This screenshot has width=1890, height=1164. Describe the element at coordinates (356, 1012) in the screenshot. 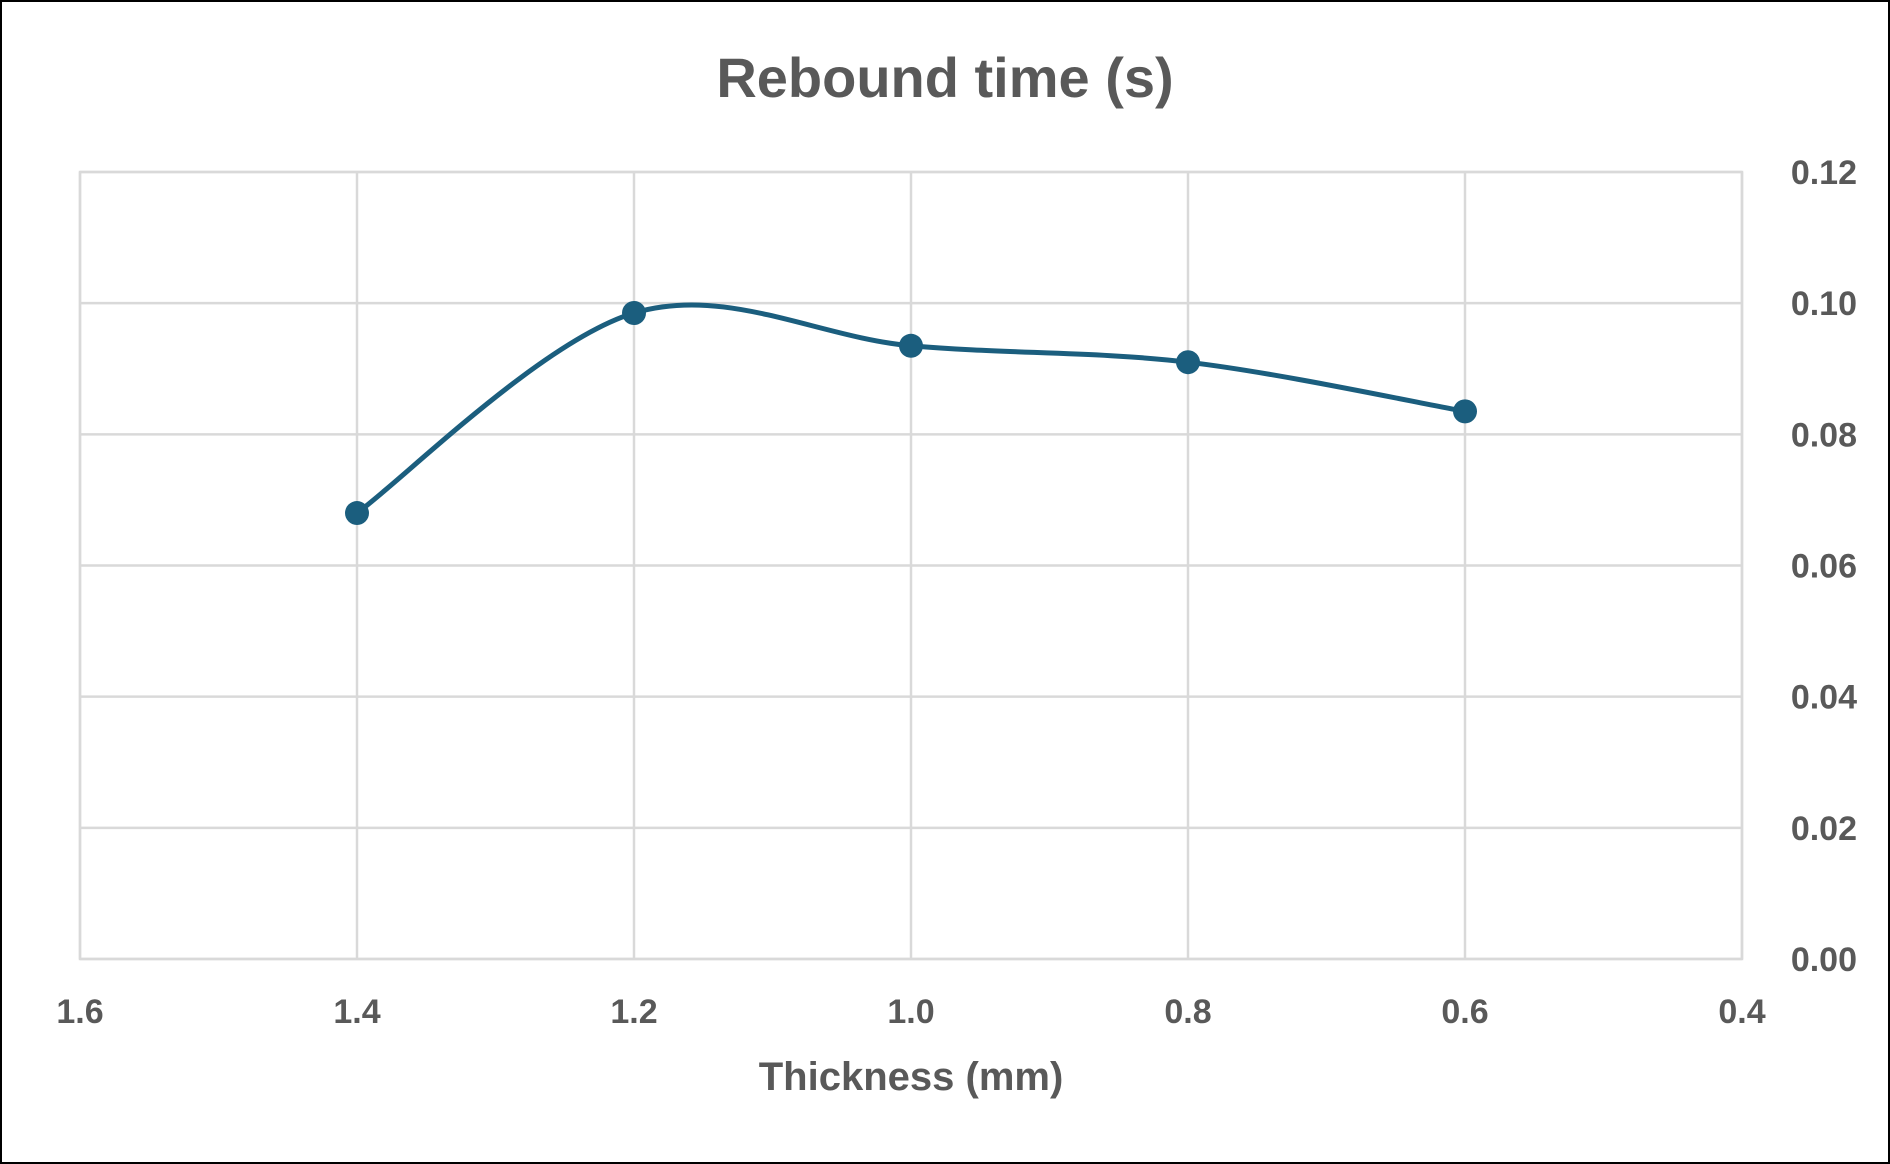

I see `x-tick-label: 1.4` at that location.